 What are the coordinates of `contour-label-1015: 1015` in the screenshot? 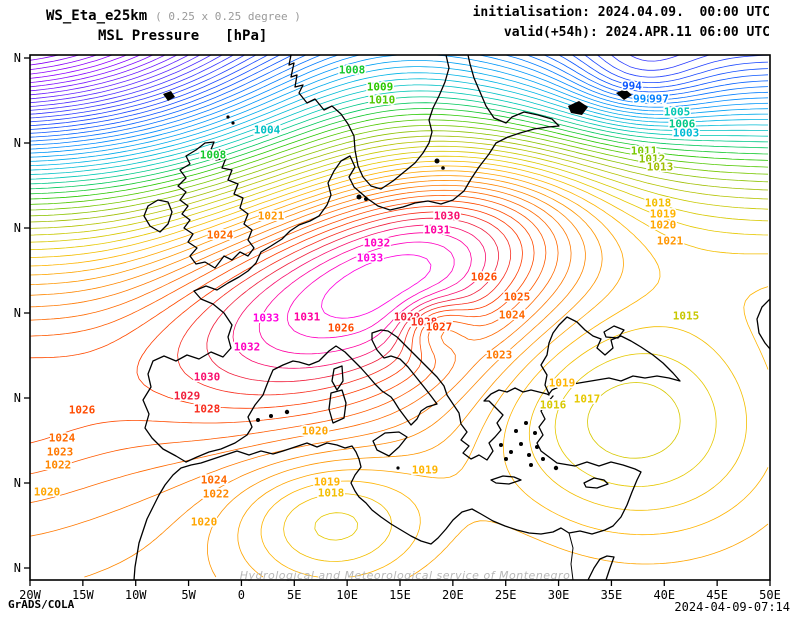 It's located at (686, 316).